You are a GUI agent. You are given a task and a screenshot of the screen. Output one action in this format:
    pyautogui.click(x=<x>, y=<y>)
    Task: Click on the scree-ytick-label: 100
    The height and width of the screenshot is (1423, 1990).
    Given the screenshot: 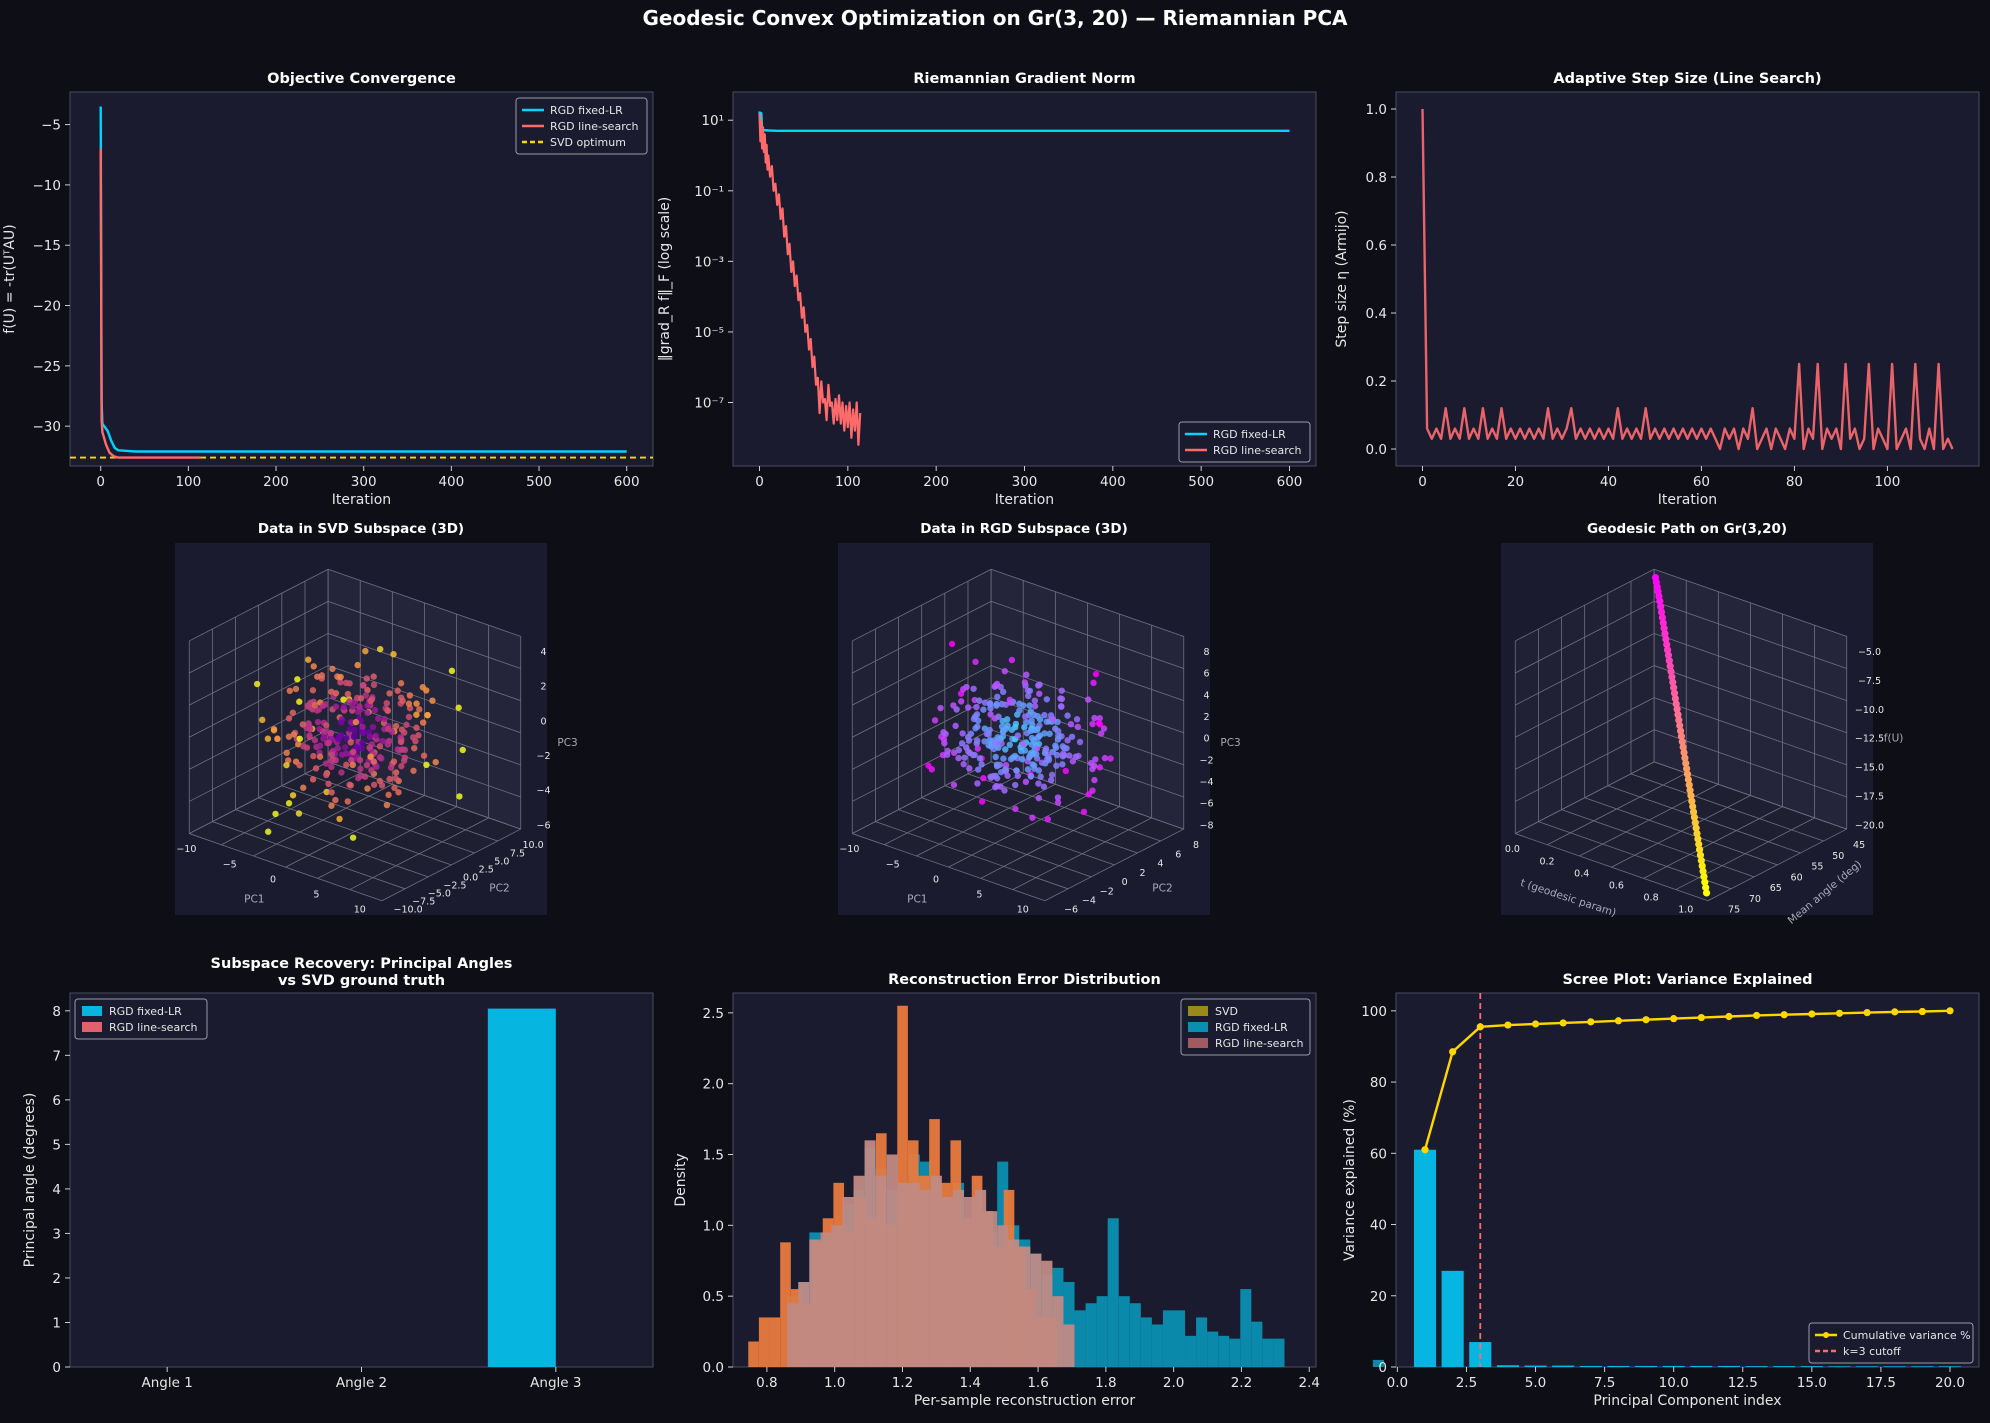 What is the action you would take?
    pyautogui.click(x=1374, y=1012)
    